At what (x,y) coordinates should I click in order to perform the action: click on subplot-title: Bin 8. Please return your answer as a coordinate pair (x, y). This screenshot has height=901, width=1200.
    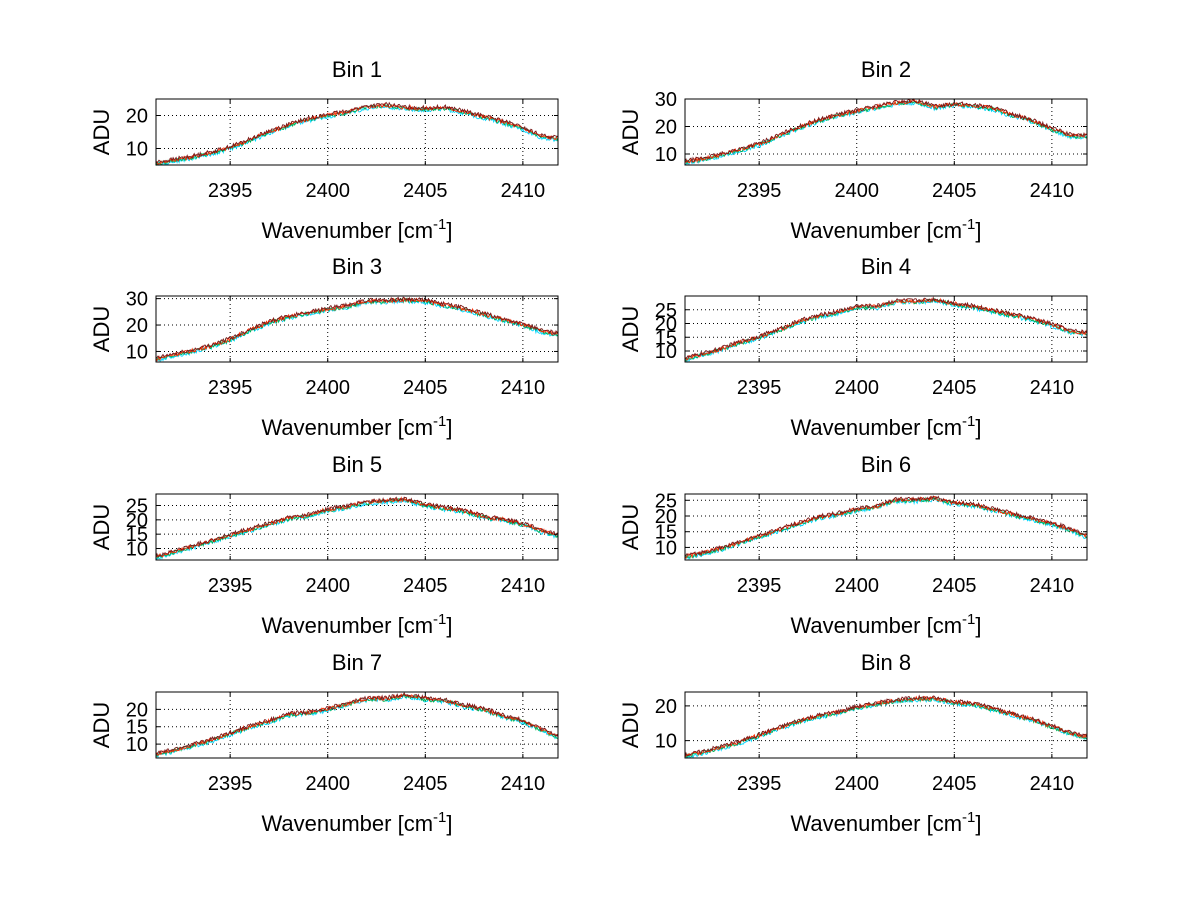
    Looking at the image, I should click on (886, 662).